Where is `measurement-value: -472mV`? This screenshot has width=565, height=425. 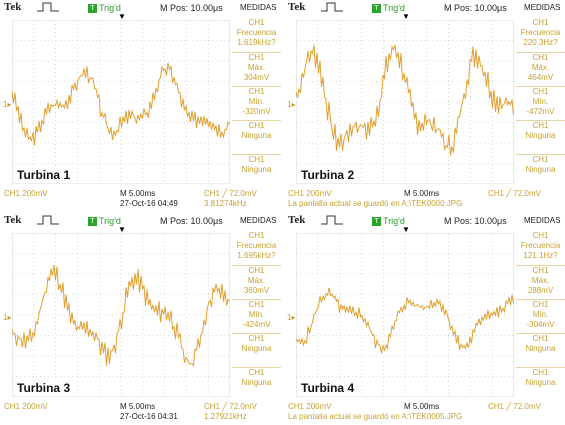 measurement-value: -472mV is located at coordinates (540, 111).